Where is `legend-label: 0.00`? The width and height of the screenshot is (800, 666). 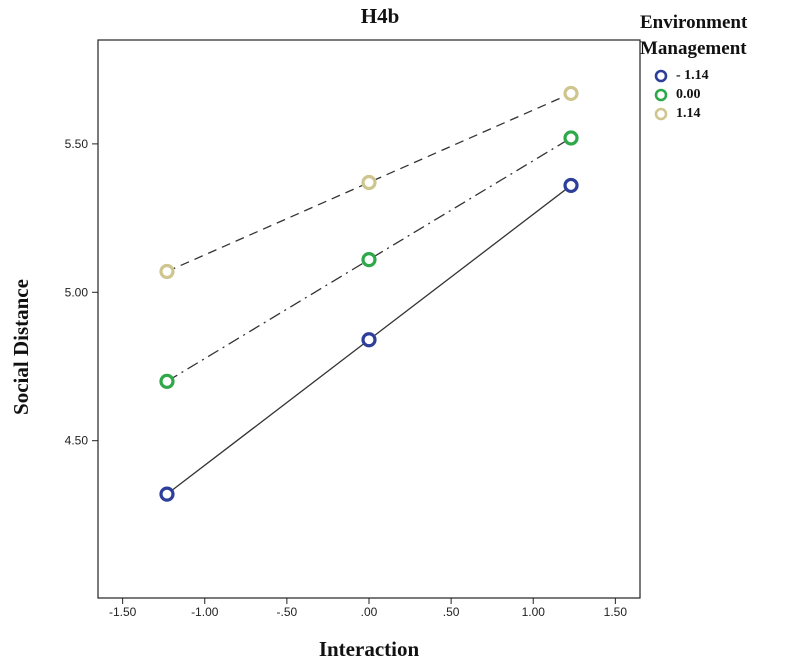 legend-label: 0.00 is located at coordinates (688, 94).